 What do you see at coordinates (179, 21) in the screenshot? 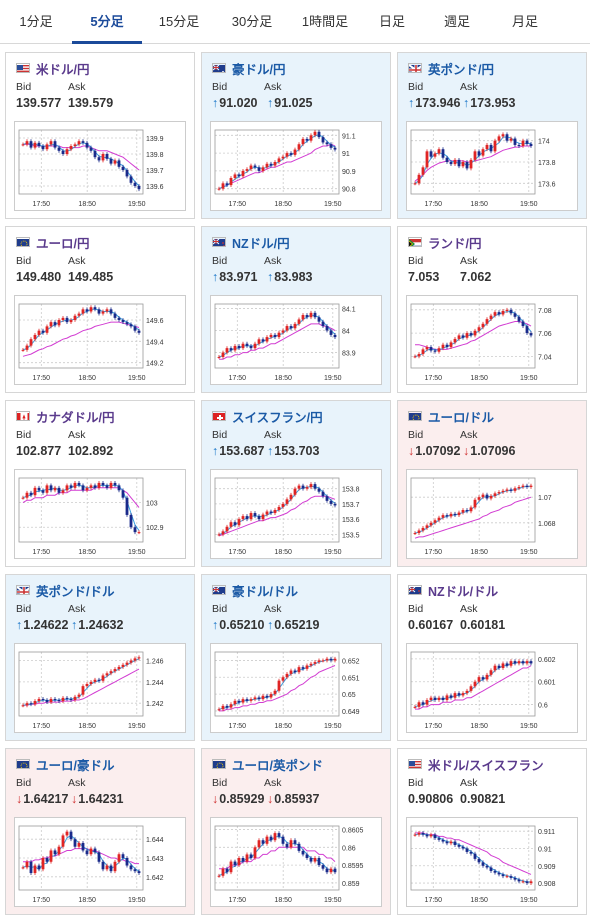
I see `tab-2: 15分足` at bounding box center [179, 21].